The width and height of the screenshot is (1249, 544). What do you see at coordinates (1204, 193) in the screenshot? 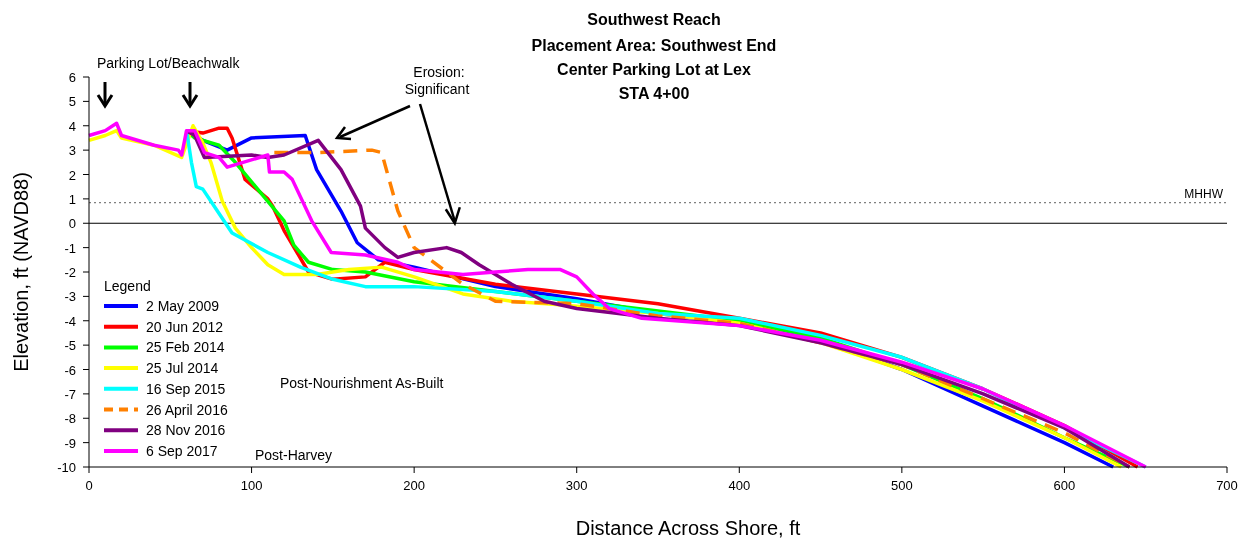
I see `ref-line-label: MHHW` at bounding box center [1204, 193].